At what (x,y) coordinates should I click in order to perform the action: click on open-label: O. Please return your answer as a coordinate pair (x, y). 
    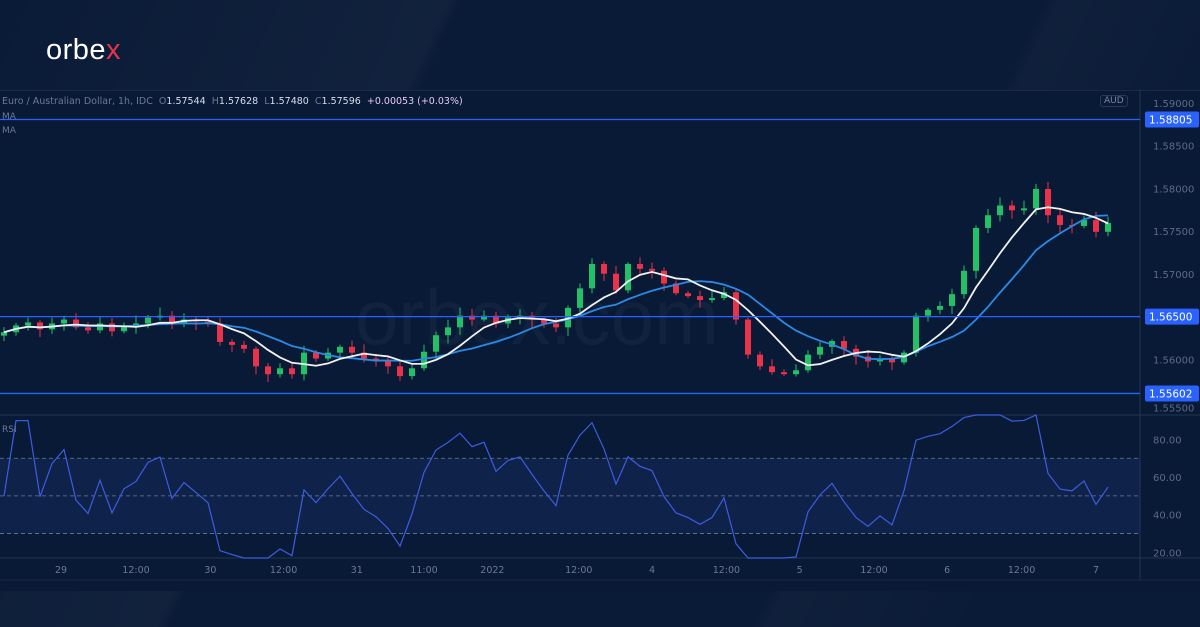
    Looking at the image, I should click on (162, 101).